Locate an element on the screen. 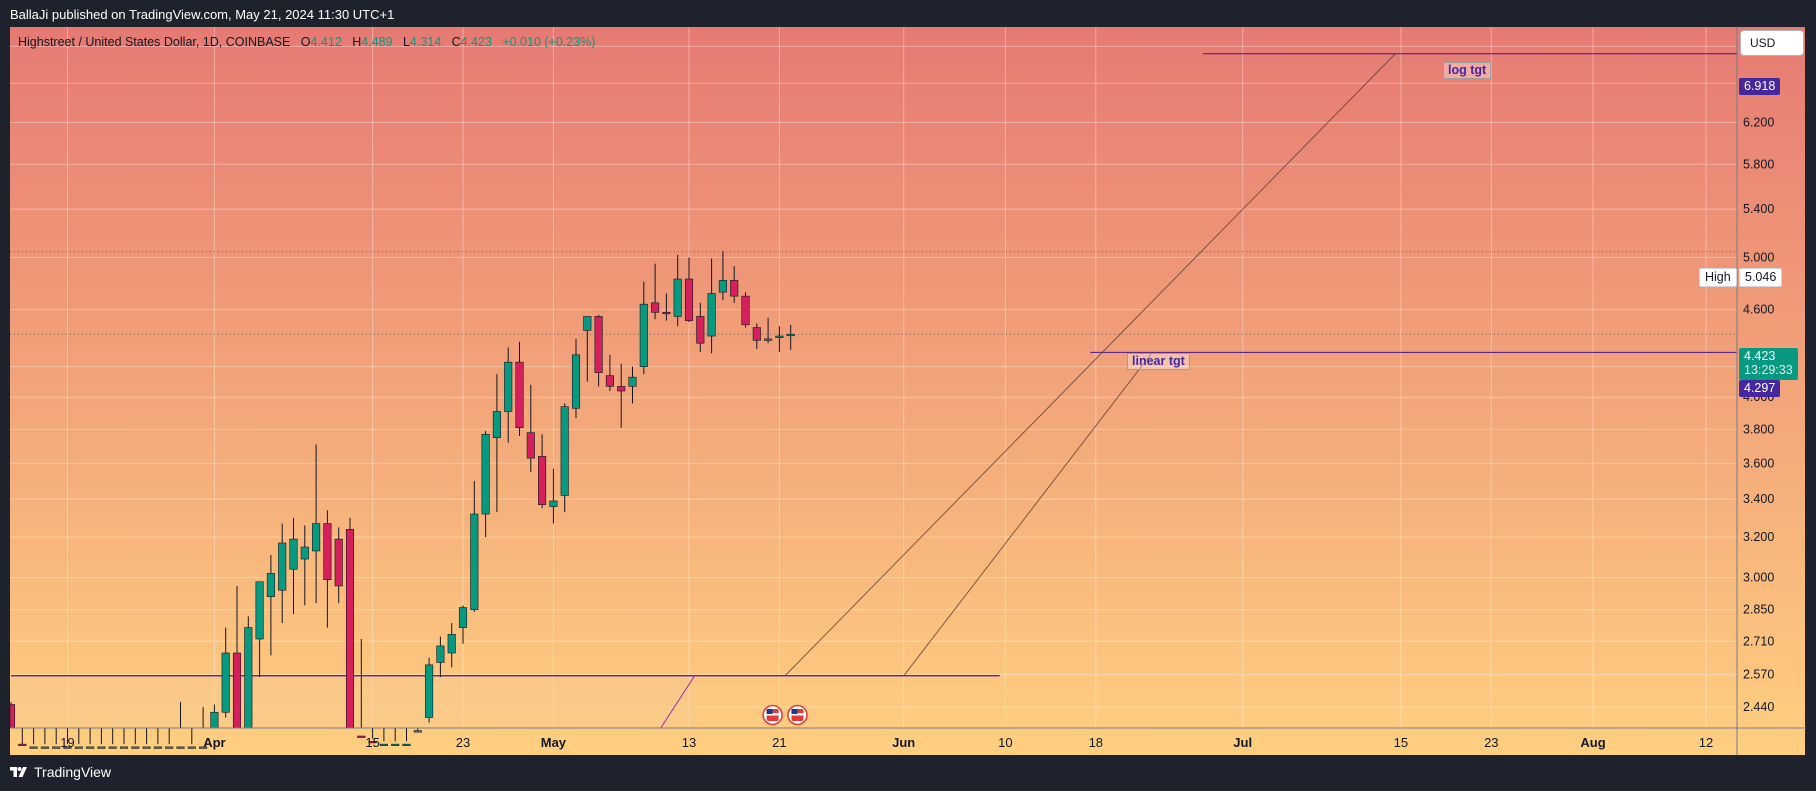 The height and width of the screenshot is (791, 1816). x-tick-label: 23 is located at coordinates (1491, 742).